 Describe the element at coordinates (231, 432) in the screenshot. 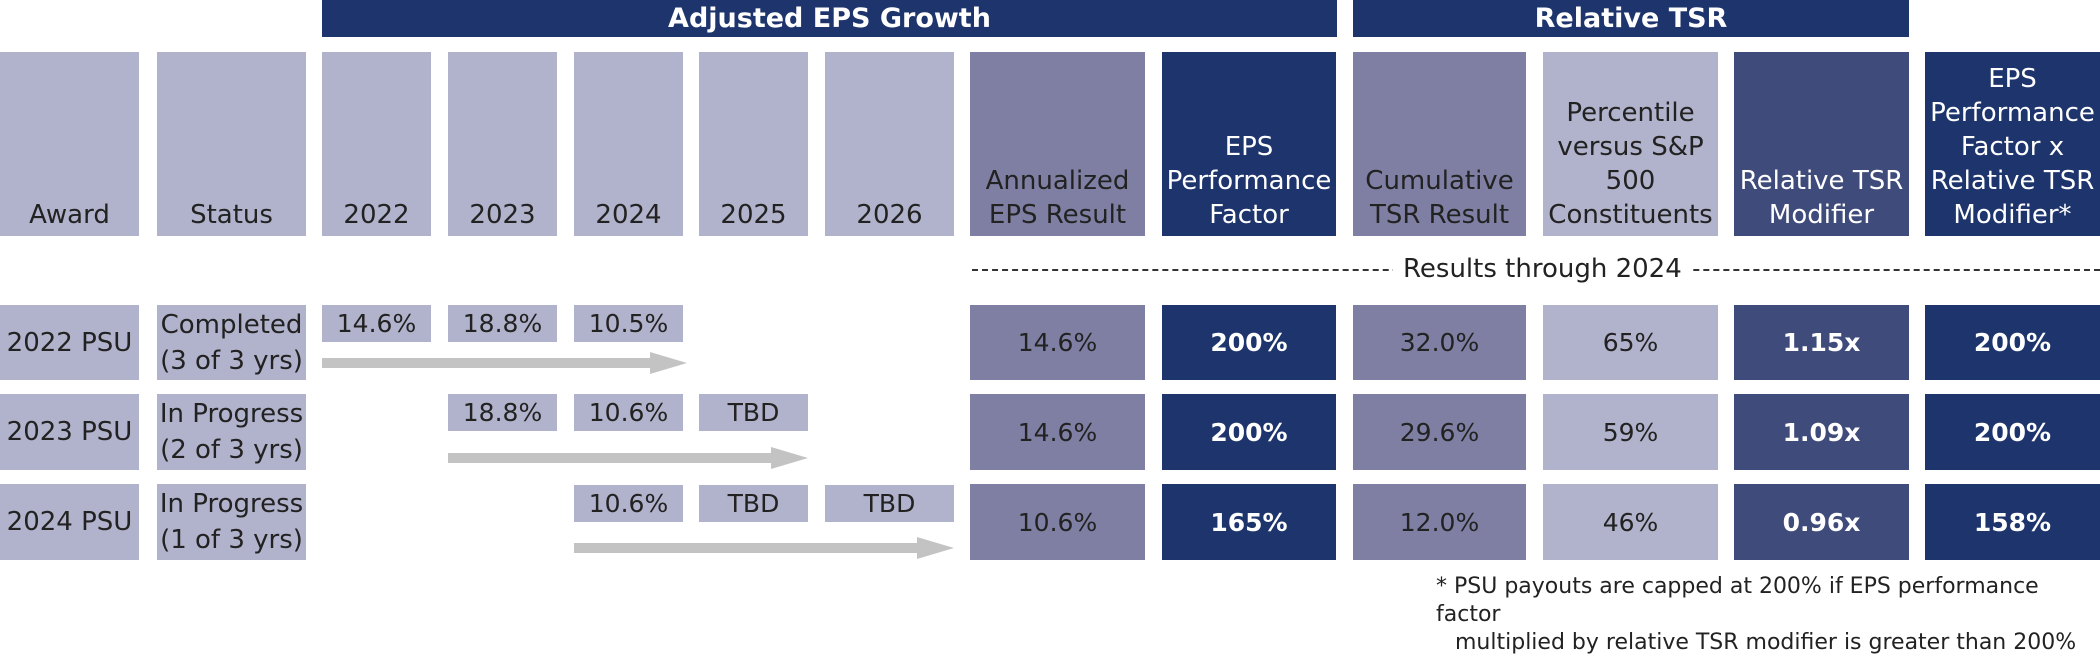

I see `status-2023-psu: In Progress (2 of 3 yrs)` at that location.